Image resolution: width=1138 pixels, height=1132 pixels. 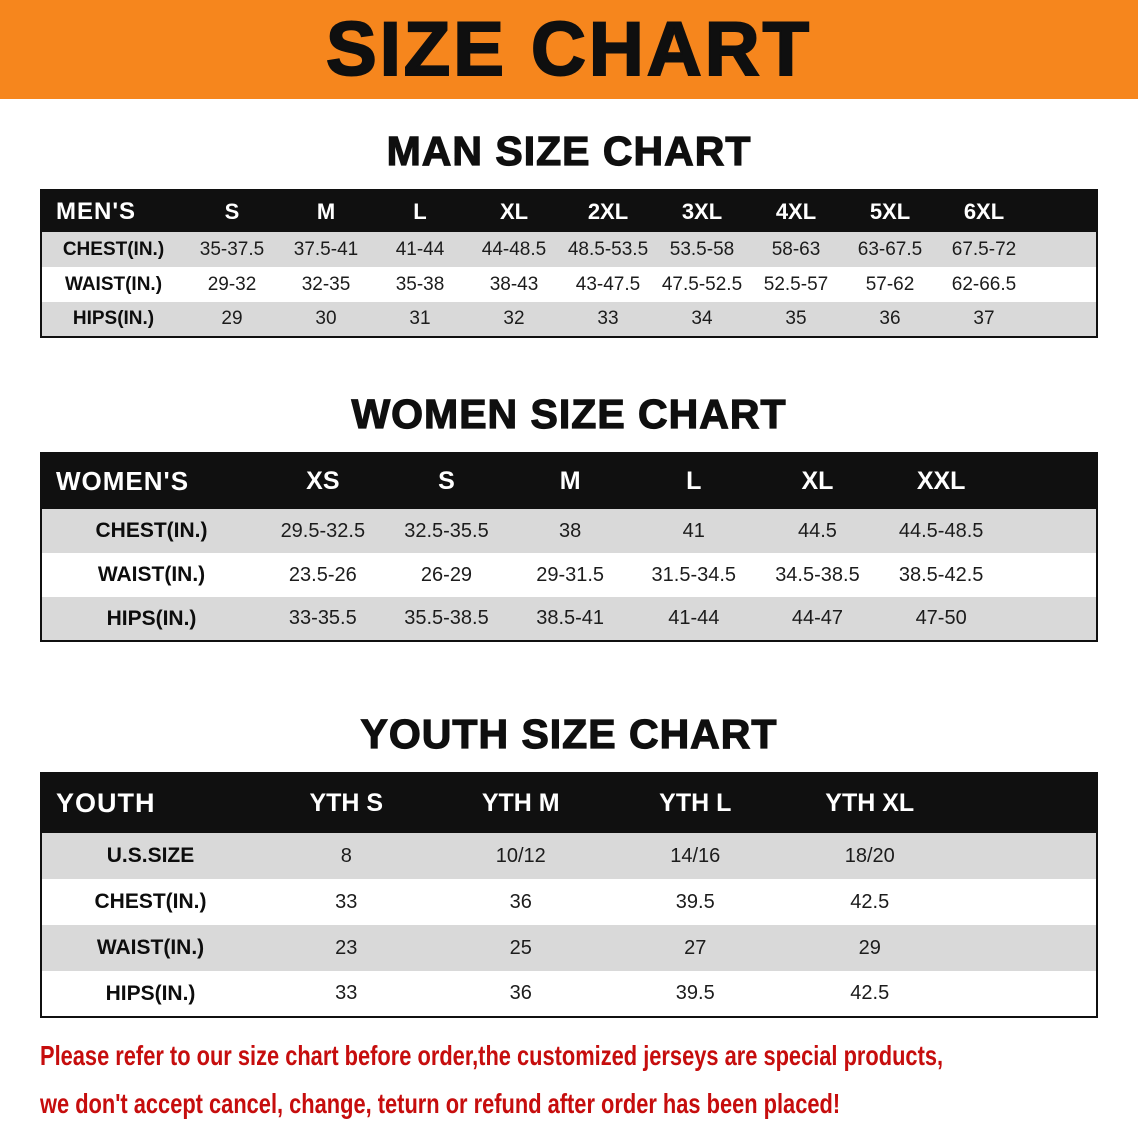 I want to click on size-value-cell: 52.5-57, so click(x=796, y=284).